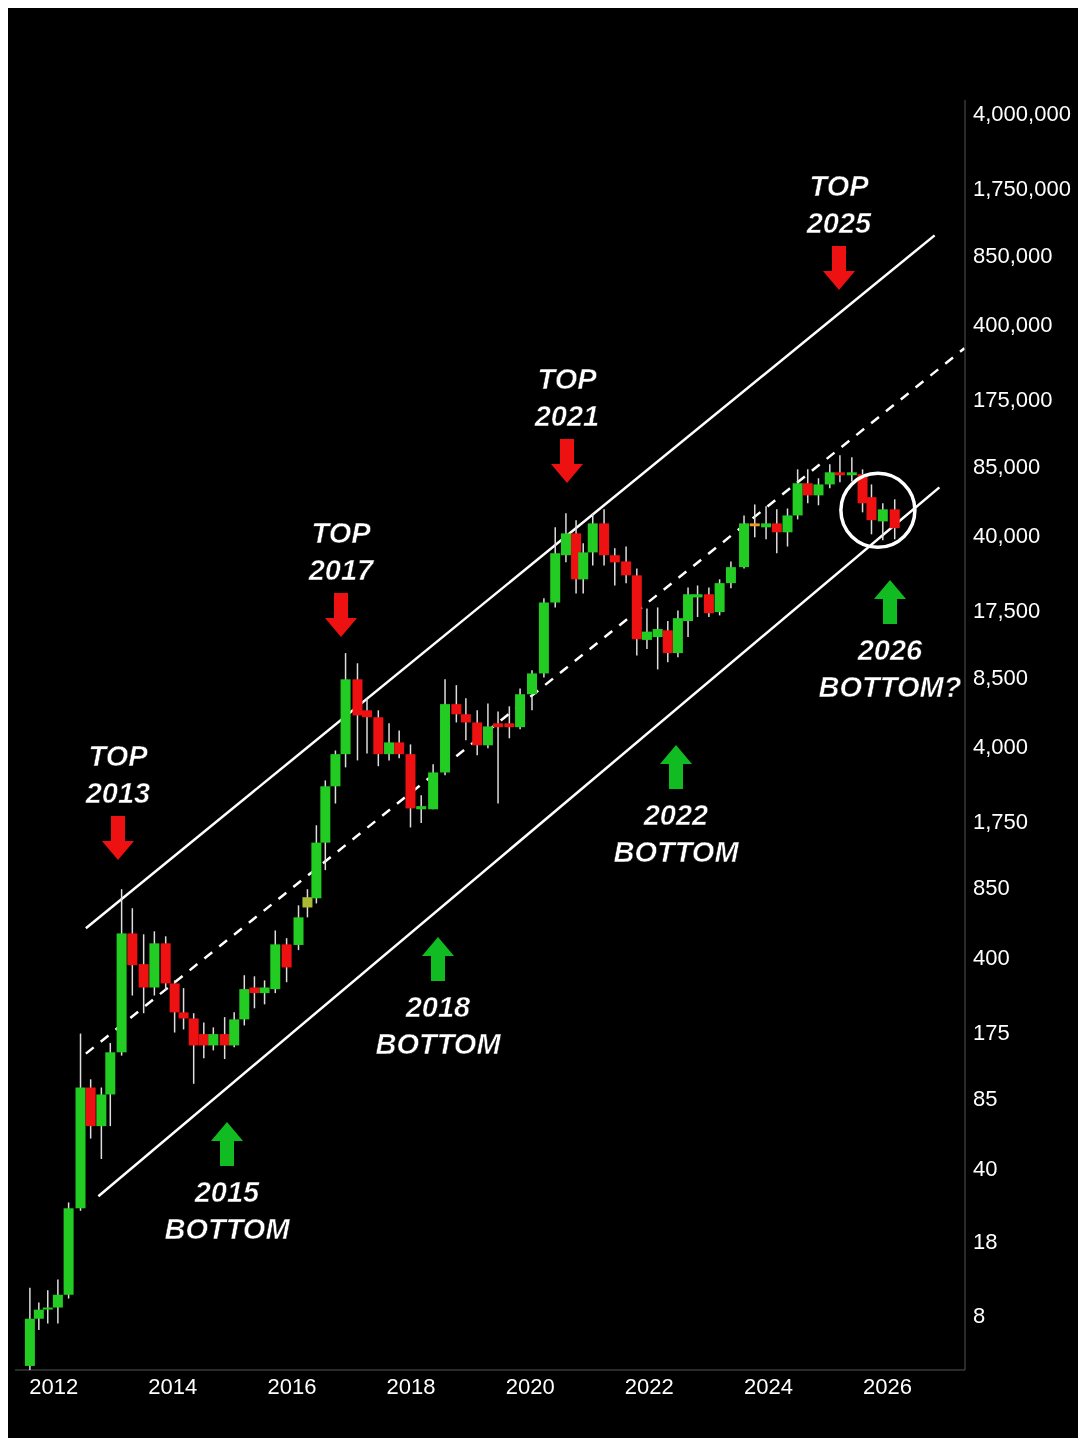  Describe the element at coordinates (341, 551) in the screenshot. I see `annotation: TOP 2017` at that location.